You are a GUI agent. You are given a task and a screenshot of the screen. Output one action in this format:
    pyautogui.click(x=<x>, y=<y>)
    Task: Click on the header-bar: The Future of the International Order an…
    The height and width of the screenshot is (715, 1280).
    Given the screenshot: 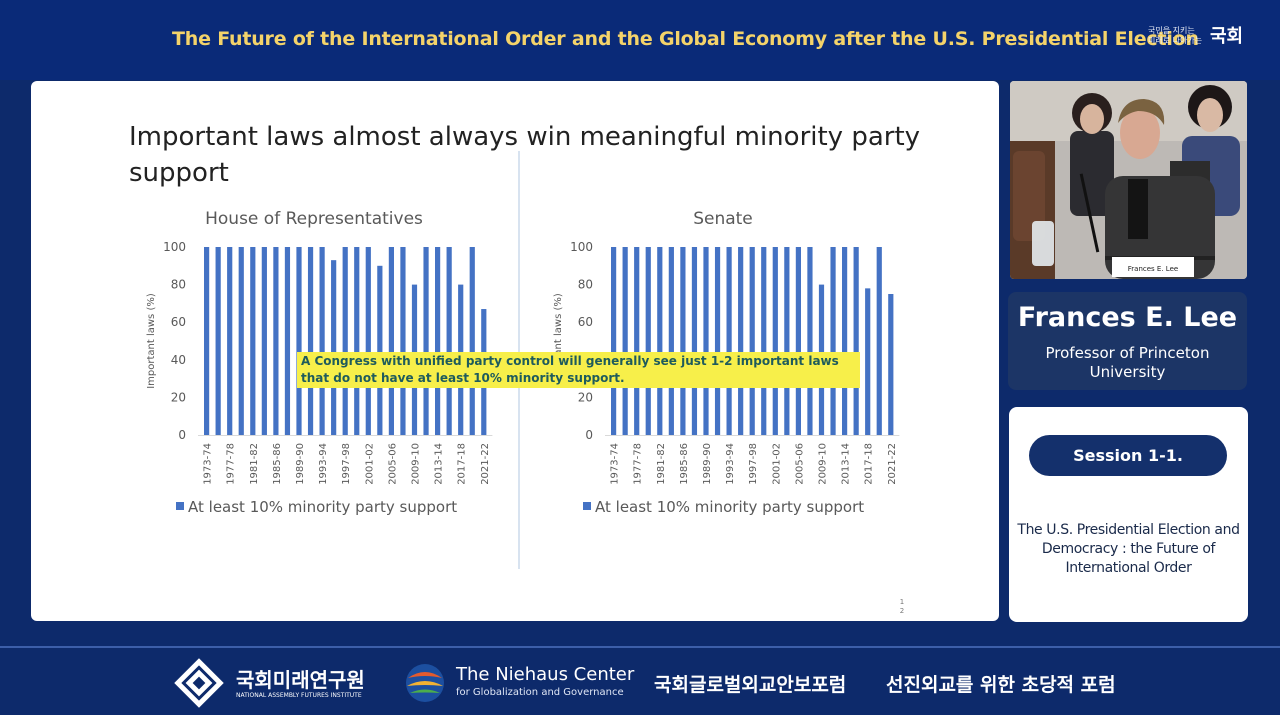 What is the action you would take?
    pyautogui.click(x=640, y=40)
    